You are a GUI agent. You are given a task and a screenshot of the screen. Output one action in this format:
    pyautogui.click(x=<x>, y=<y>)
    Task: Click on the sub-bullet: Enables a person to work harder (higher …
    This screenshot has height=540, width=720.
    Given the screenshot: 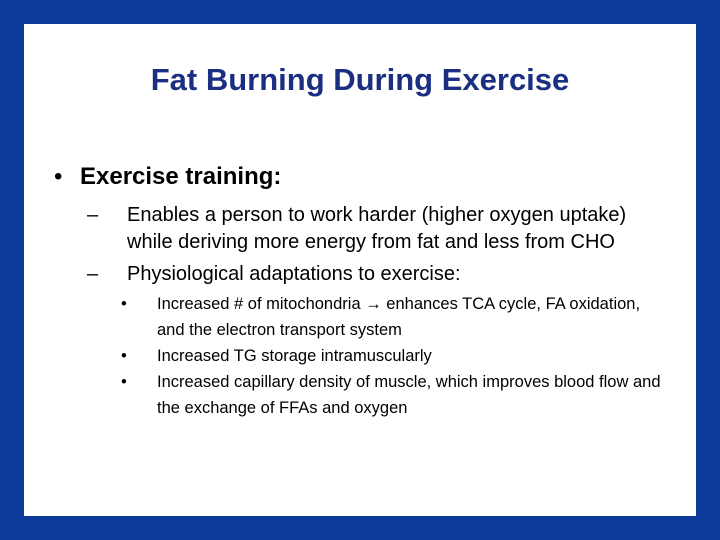 What is the action you would take?
    pyautogui.click(x=367, y=229)
    